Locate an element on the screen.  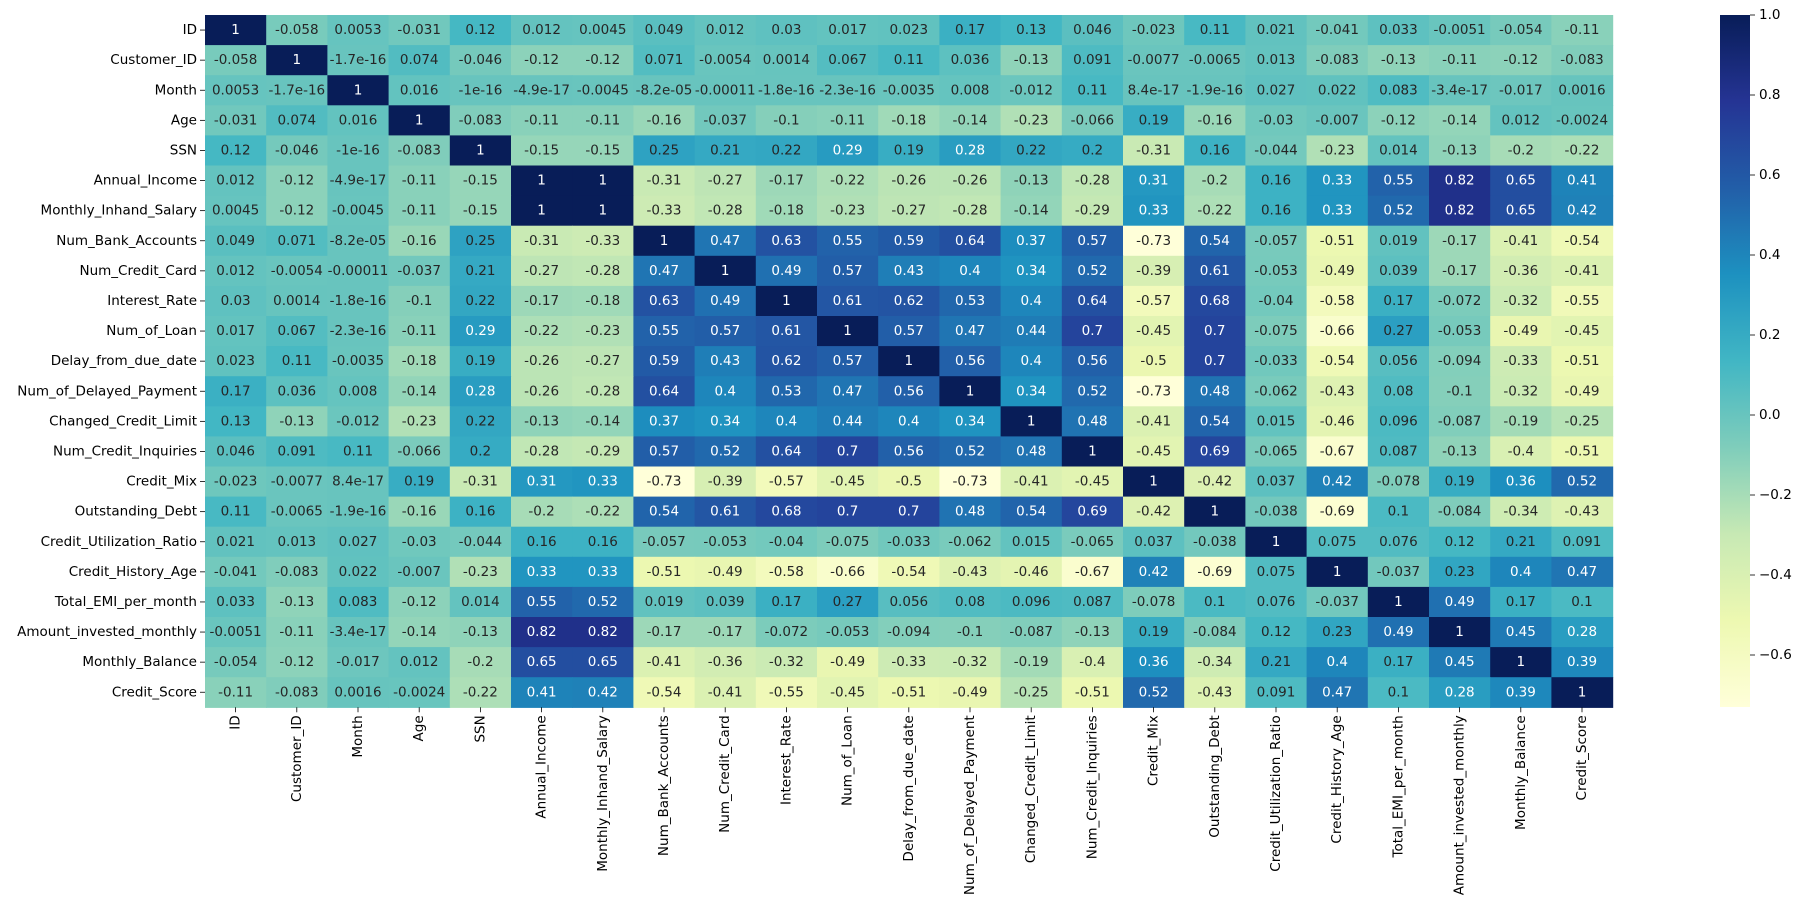
heatmap-cell-label: 0.0016 is located at coordinates (357, 692).